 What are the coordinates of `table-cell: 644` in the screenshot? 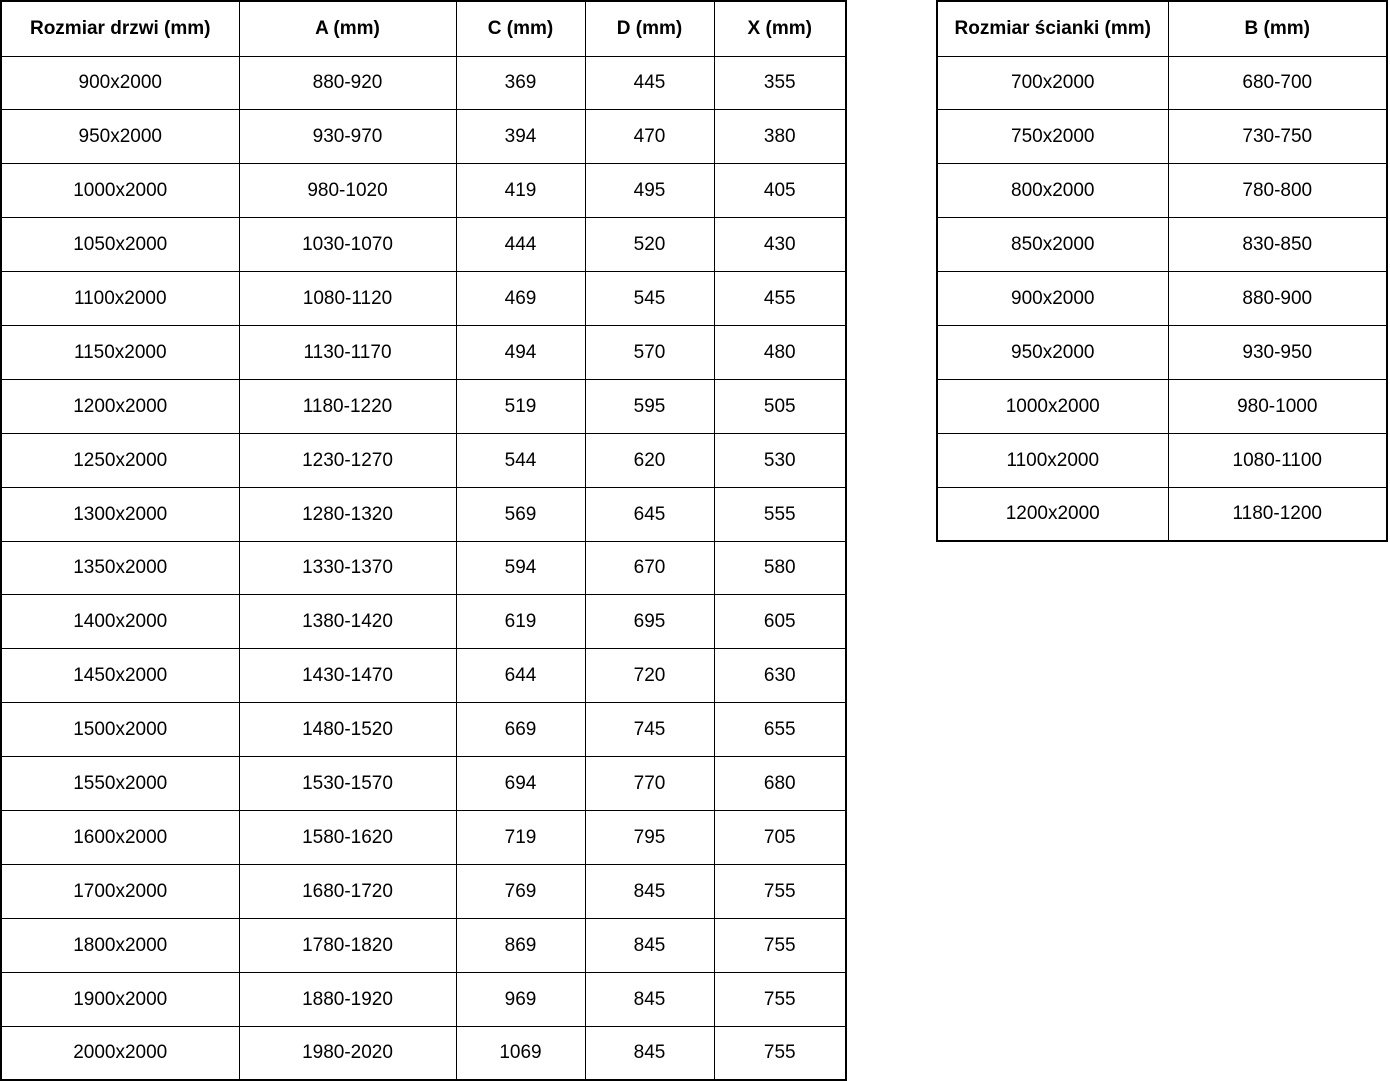 It's located at (520, 676).